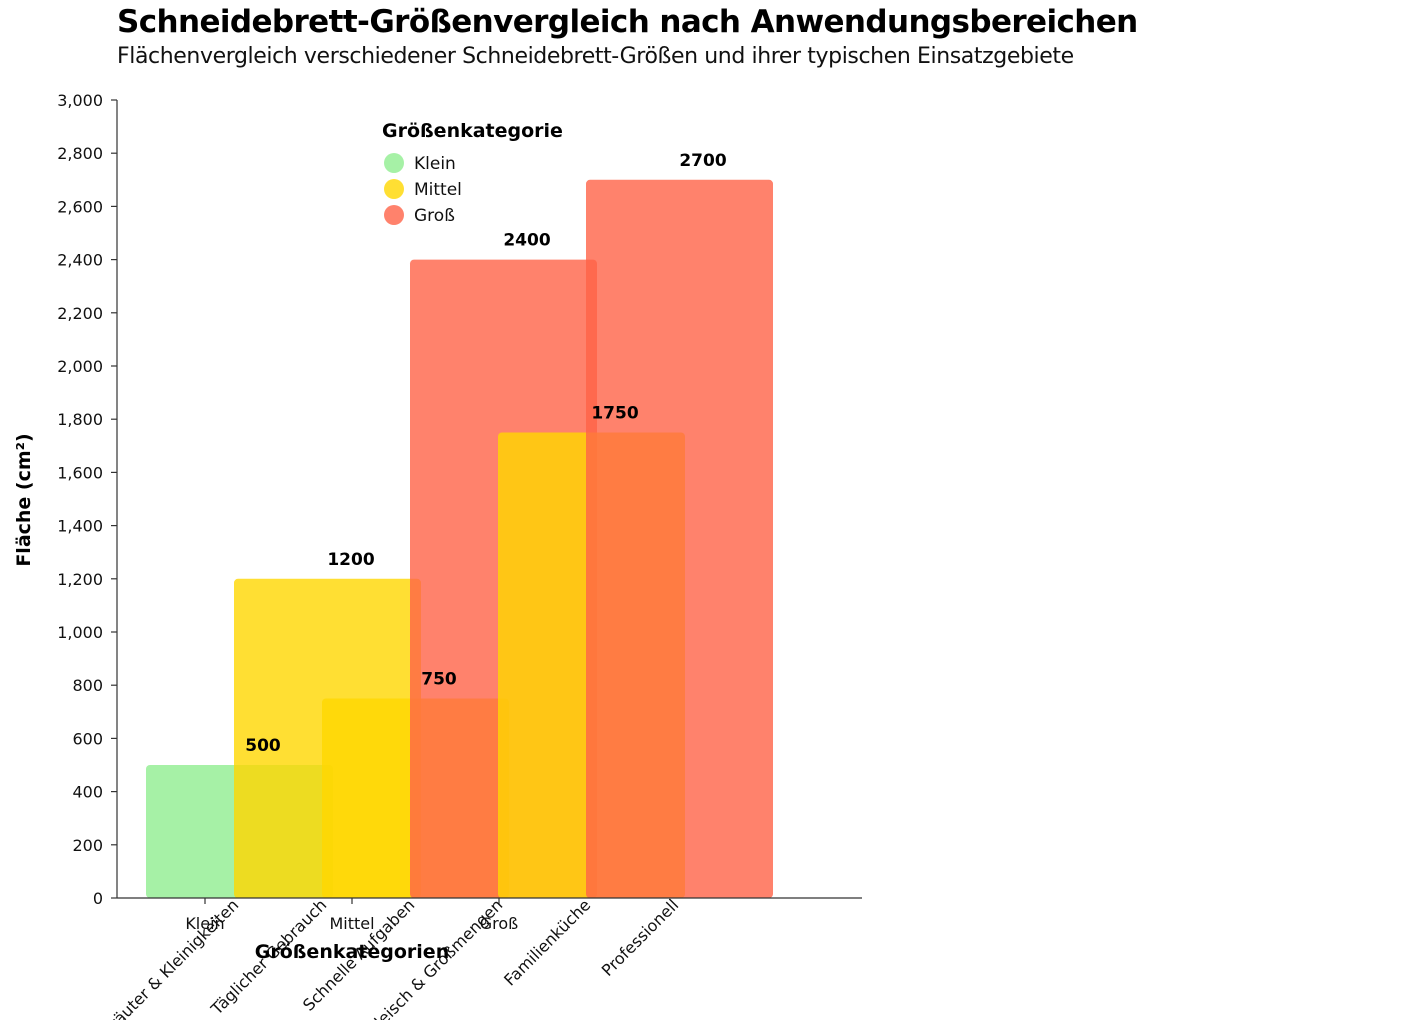 The image size is (1420, 1020). Describe the element at coordinates (98, 898) in the screenshot. I see `y-tick-label: 0` at that location.